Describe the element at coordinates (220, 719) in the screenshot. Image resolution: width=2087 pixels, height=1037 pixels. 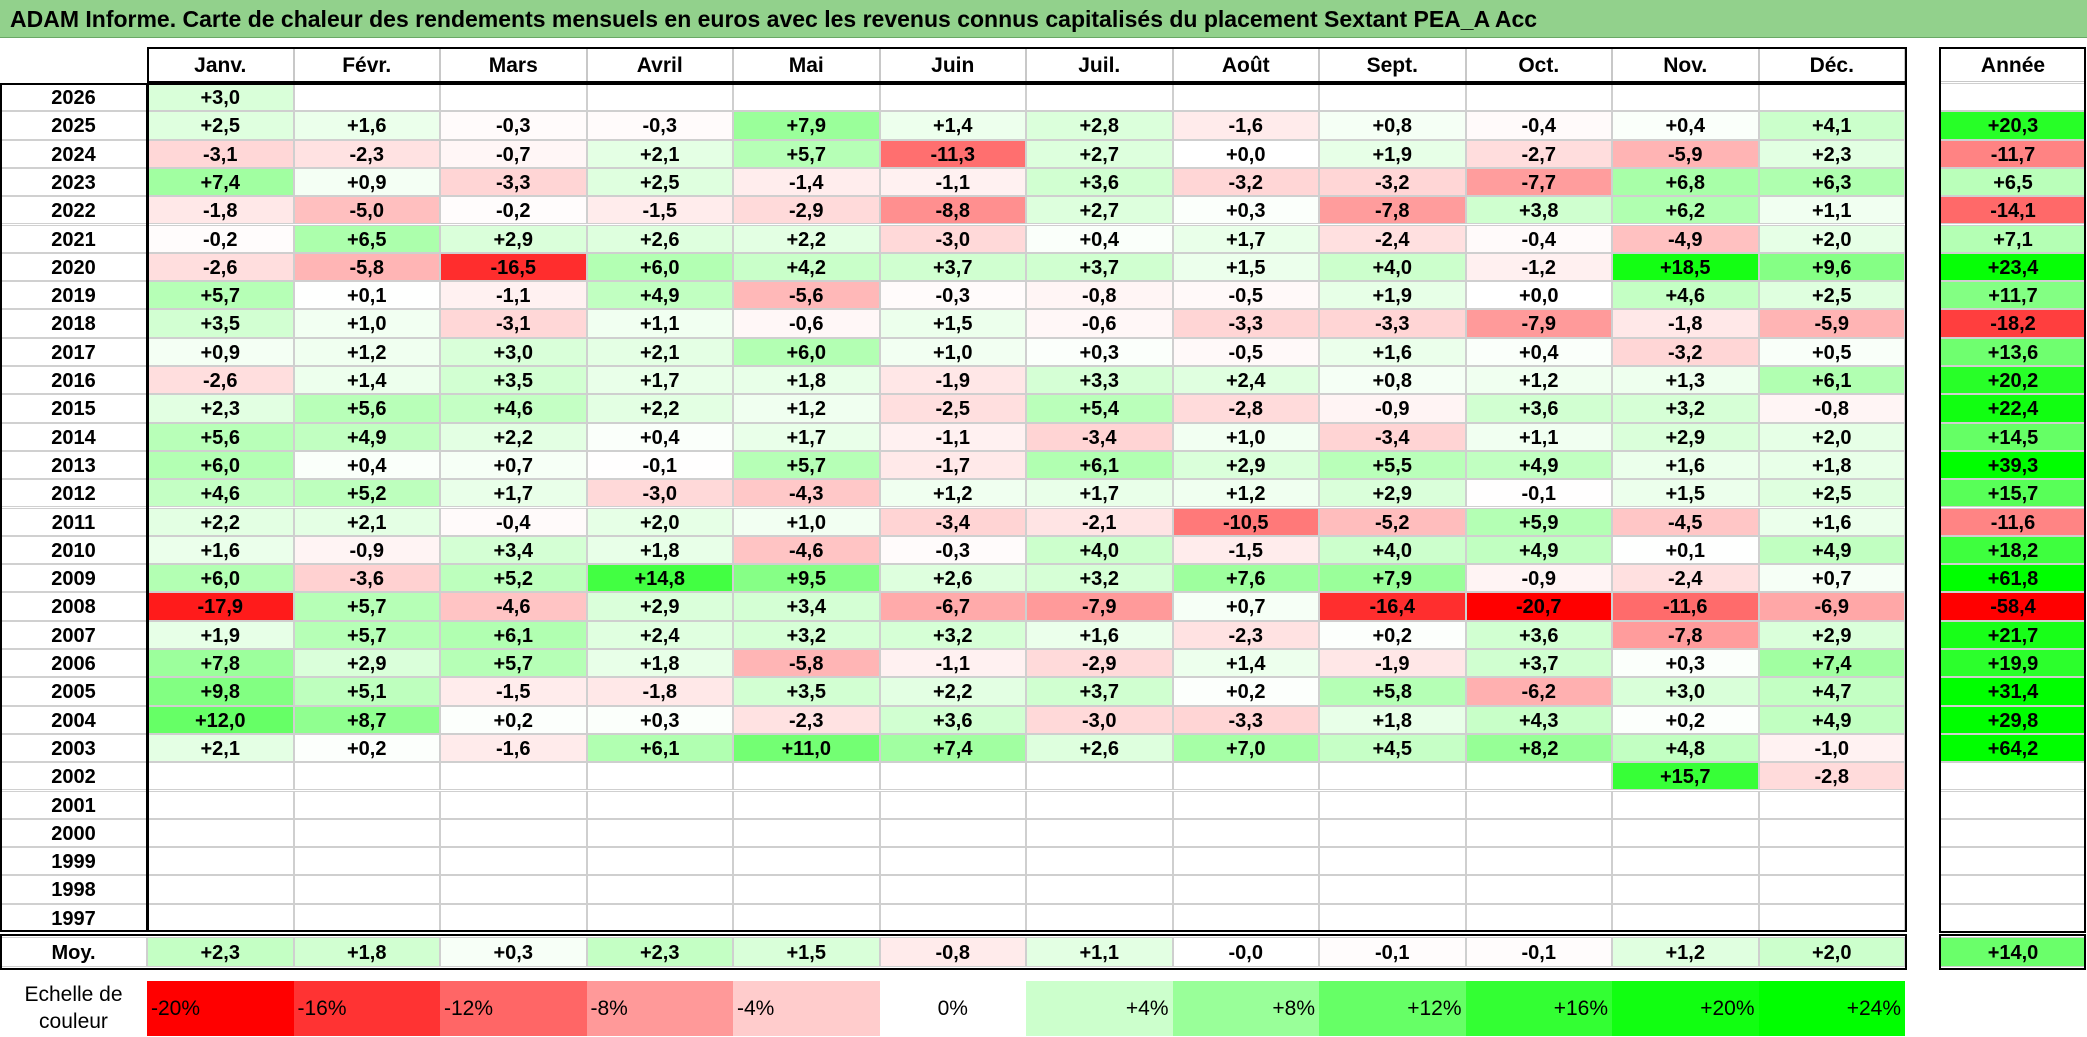
I see `heatmap-cell: +12,0` at that location.